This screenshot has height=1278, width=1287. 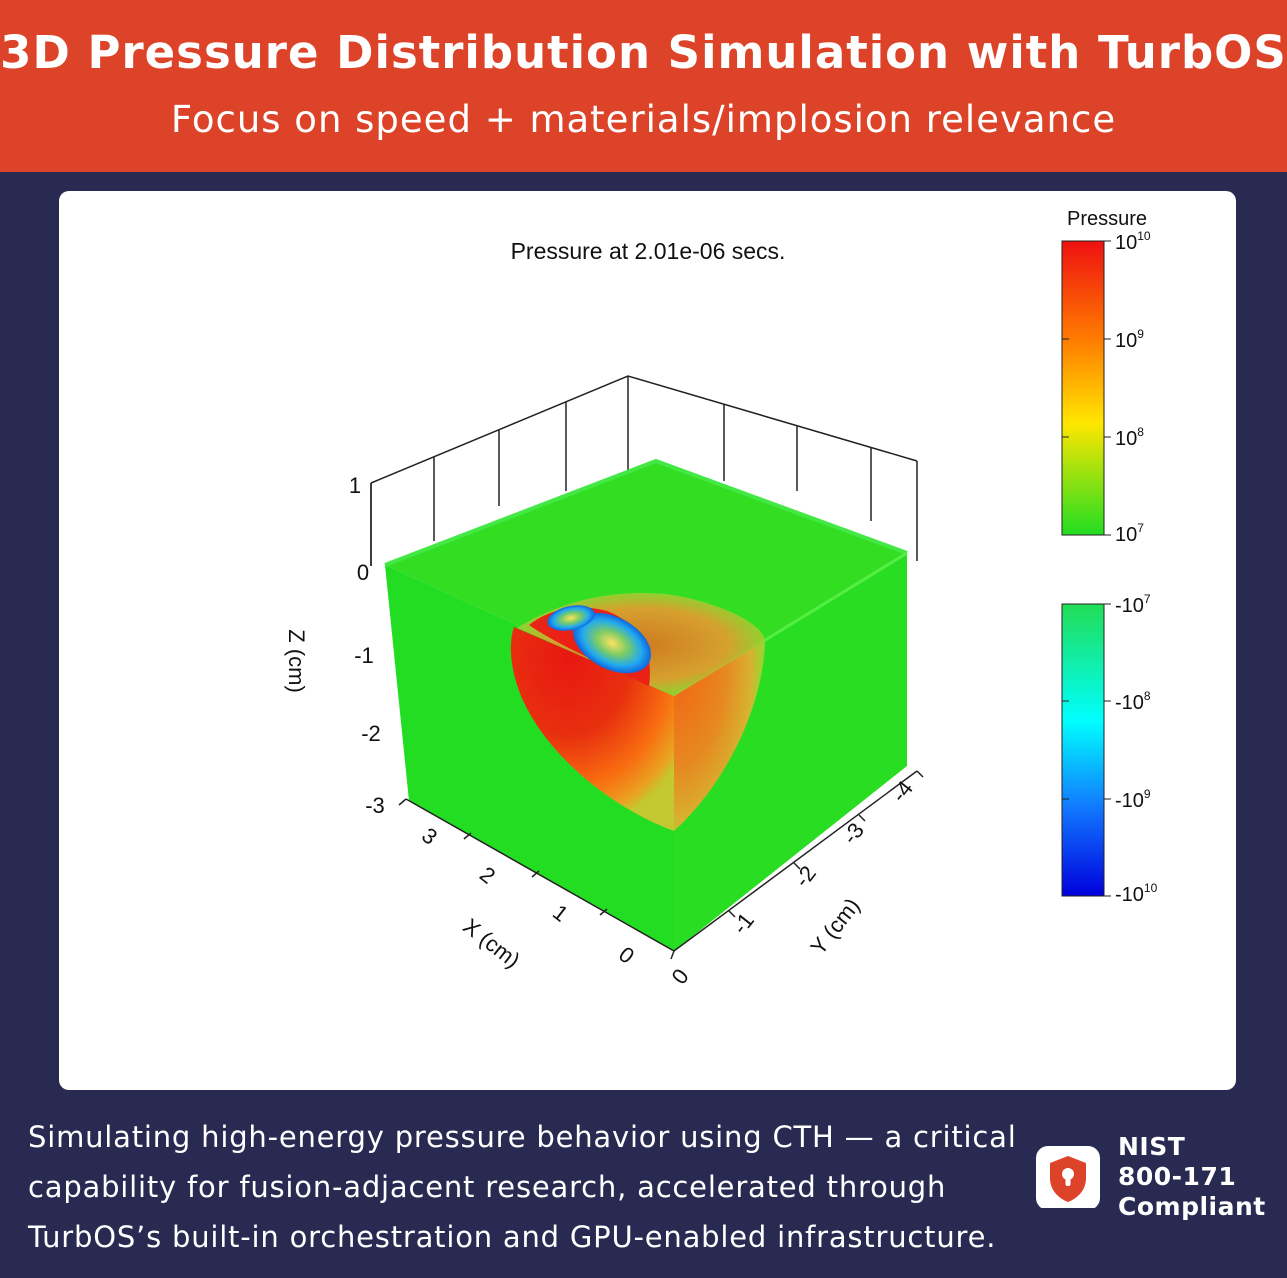 I want to click on x-tick-label: 1, so click(x=560, y=912).